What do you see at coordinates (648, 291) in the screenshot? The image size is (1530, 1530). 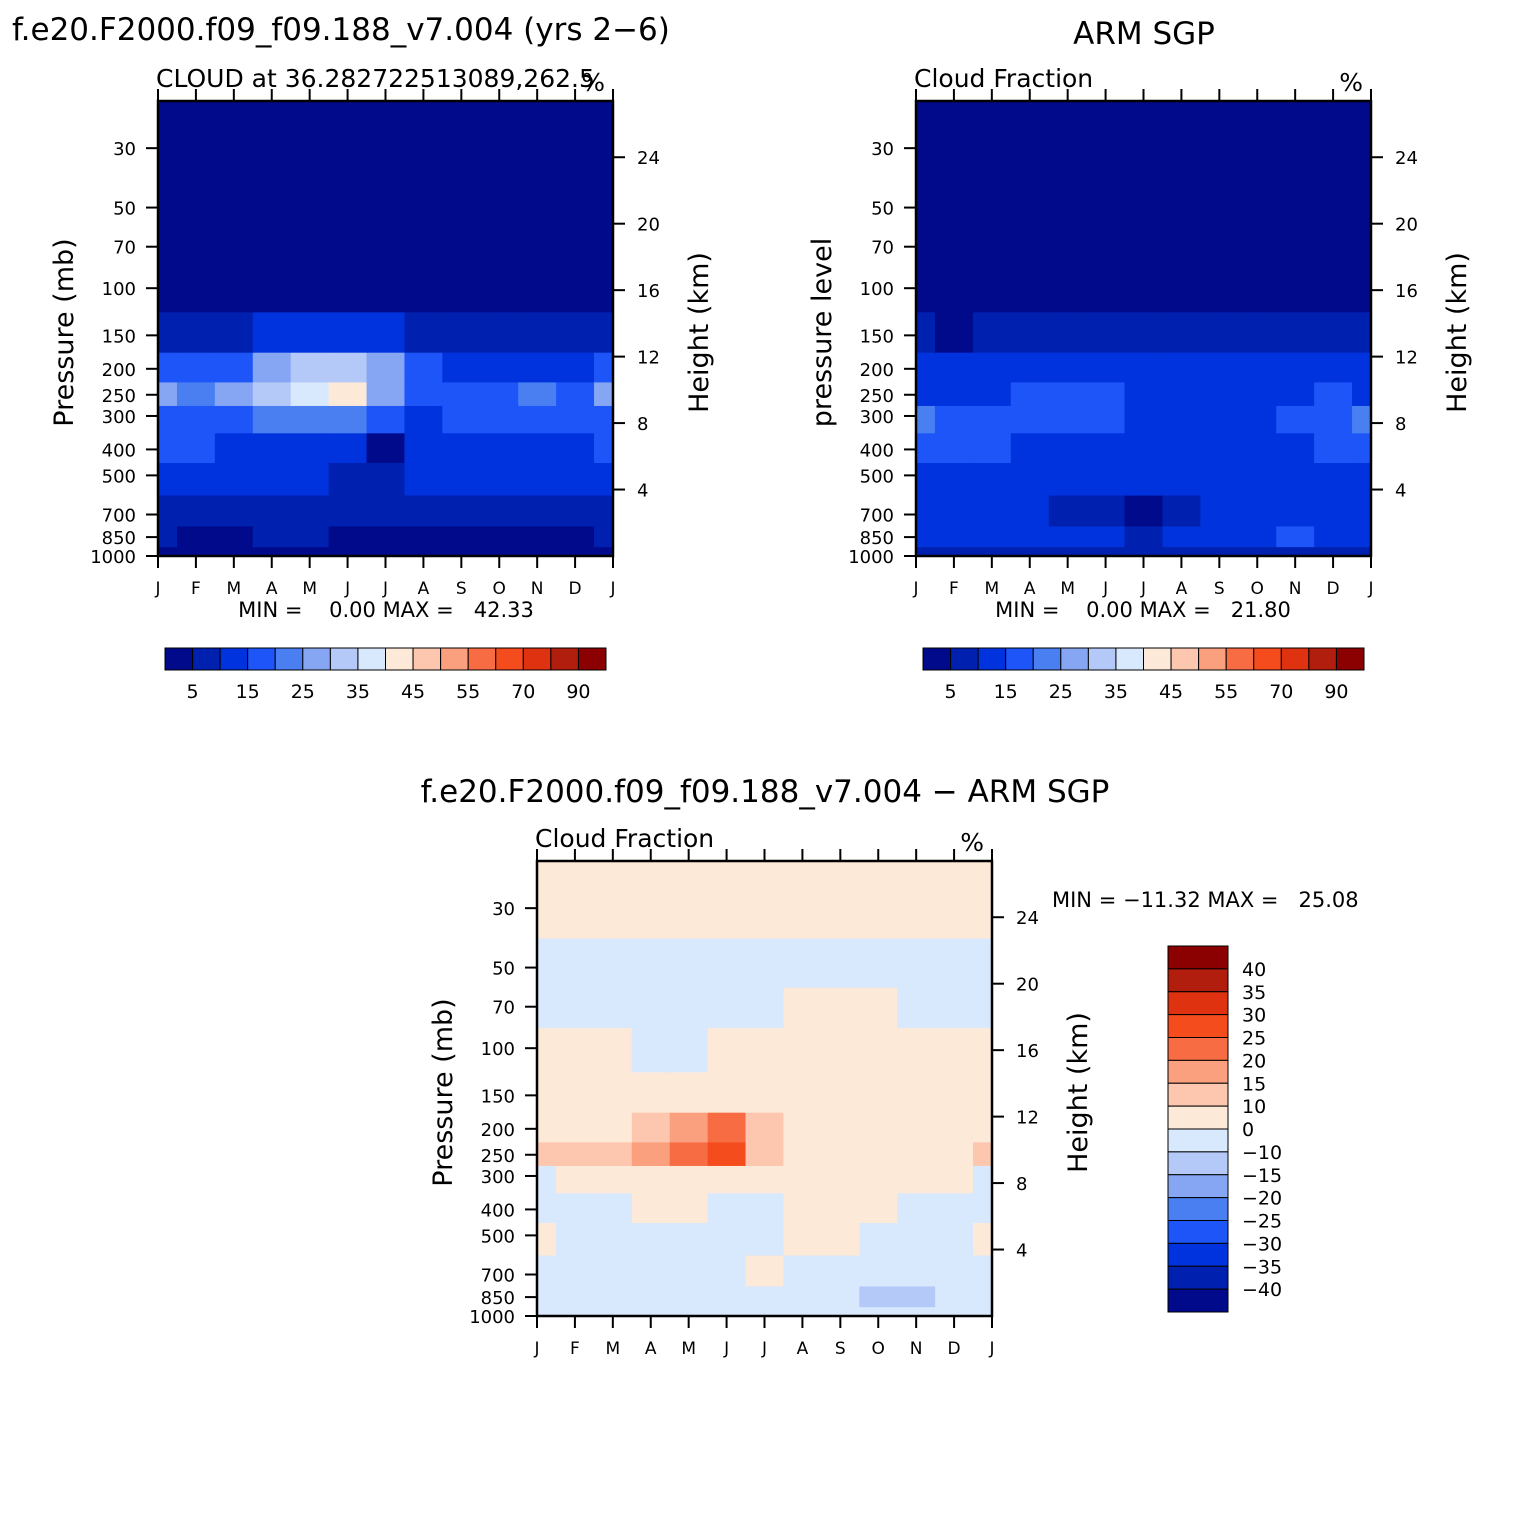 I see `model-height-tick-label: 16` at bounding box center [648, 291].